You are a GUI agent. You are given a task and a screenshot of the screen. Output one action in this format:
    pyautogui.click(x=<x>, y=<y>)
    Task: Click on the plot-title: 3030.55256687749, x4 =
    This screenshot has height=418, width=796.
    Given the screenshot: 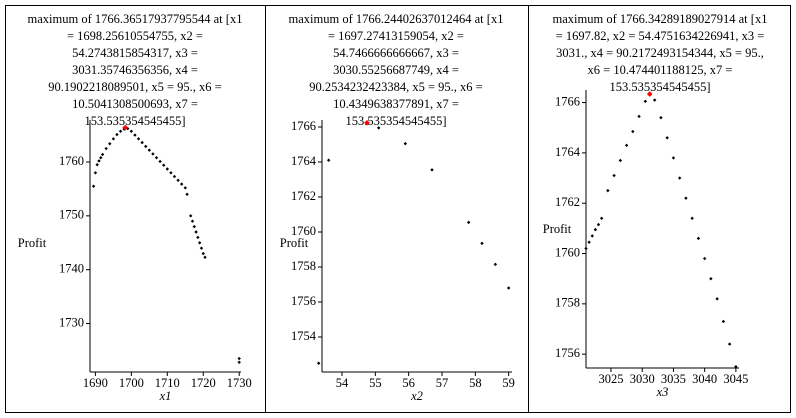 What is the action you would take?
    pyautogui.click(x=396, y=70)
    